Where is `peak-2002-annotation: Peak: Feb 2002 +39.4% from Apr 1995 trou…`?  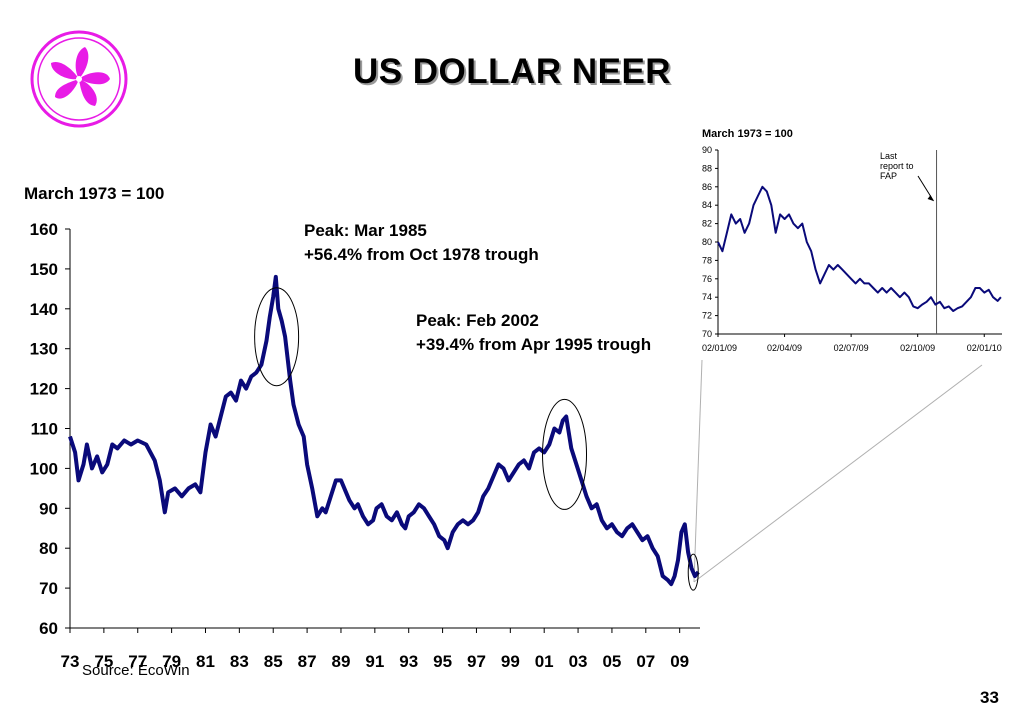
peak-2002-annotation: Peak: Feb 2002 +39.4% from Apr 1995 trou… is located at coordinates (533, 333).